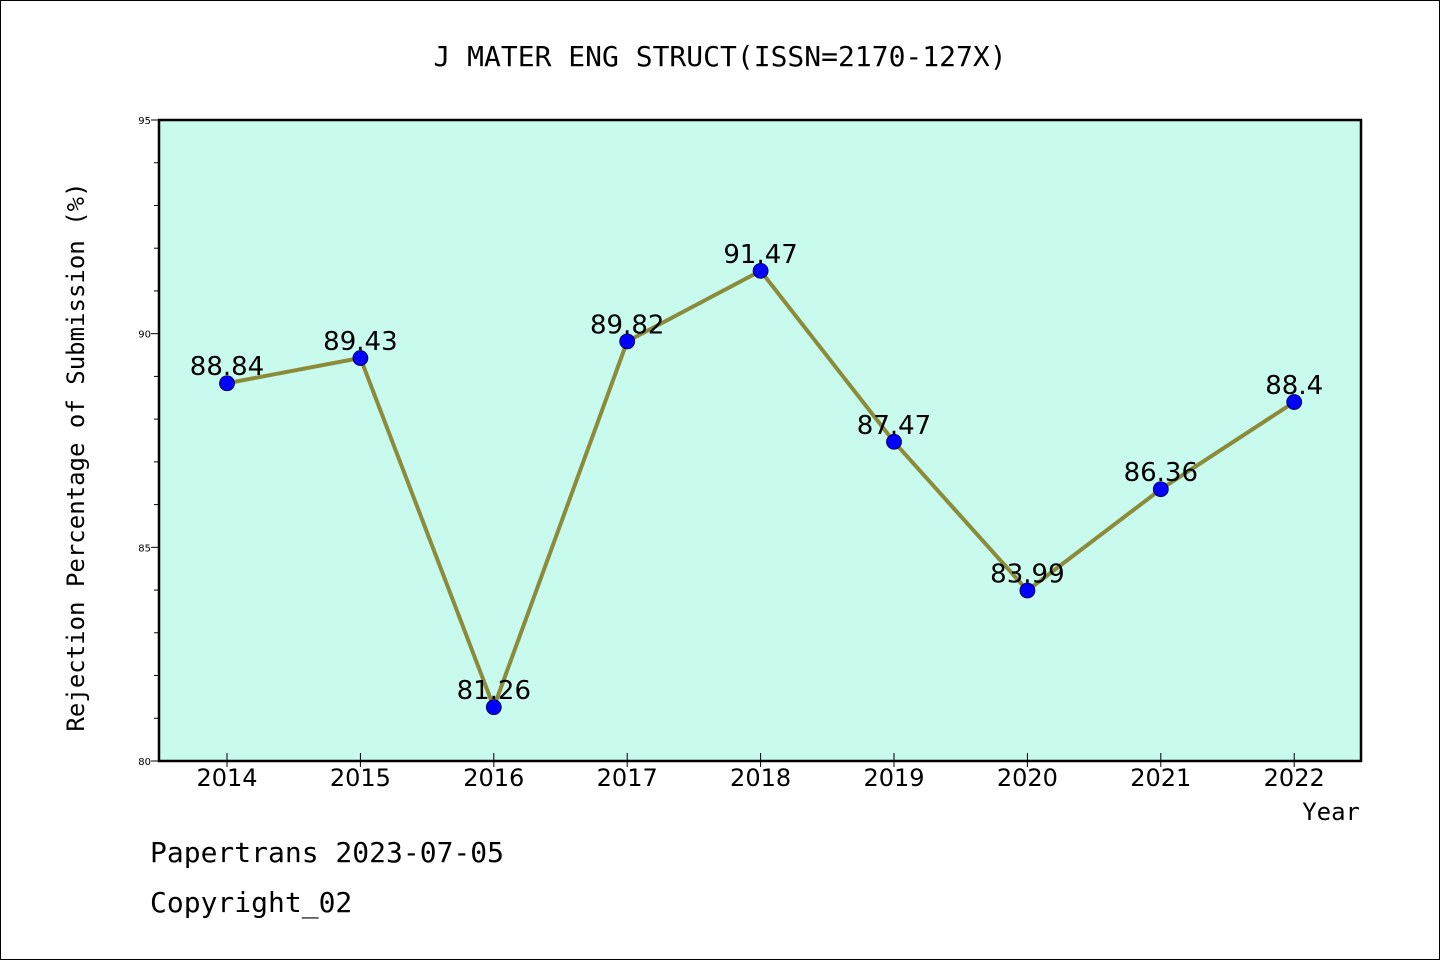 This screenshot has height=960, width=1440. What do you see at coordinates (360, 342) in the screenshot?
I see `data-label: 89.43` at bounding box center [360, 342].